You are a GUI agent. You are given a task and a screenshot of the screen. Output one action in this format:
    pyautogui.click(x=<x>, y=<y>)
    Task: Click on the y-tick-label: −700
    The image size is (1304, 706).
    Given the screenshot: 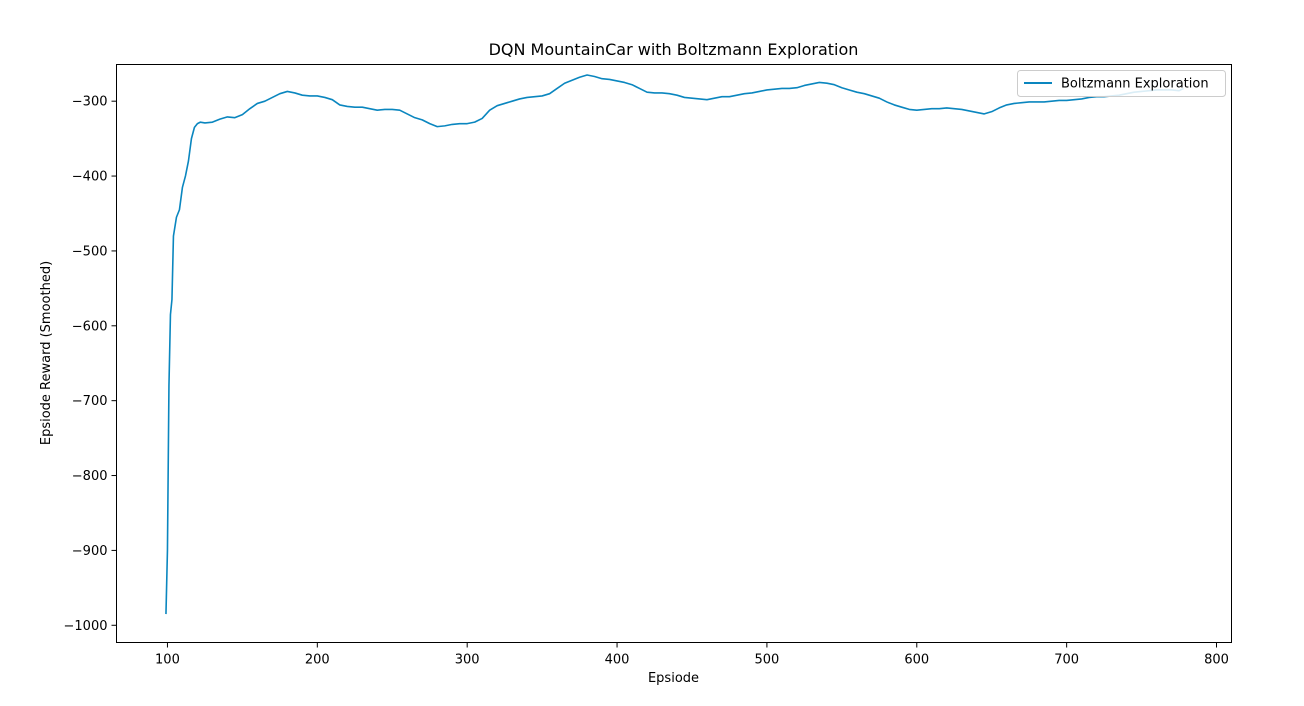 What is the action you would take?
    pyautogui.click(x=90, y=401)
    